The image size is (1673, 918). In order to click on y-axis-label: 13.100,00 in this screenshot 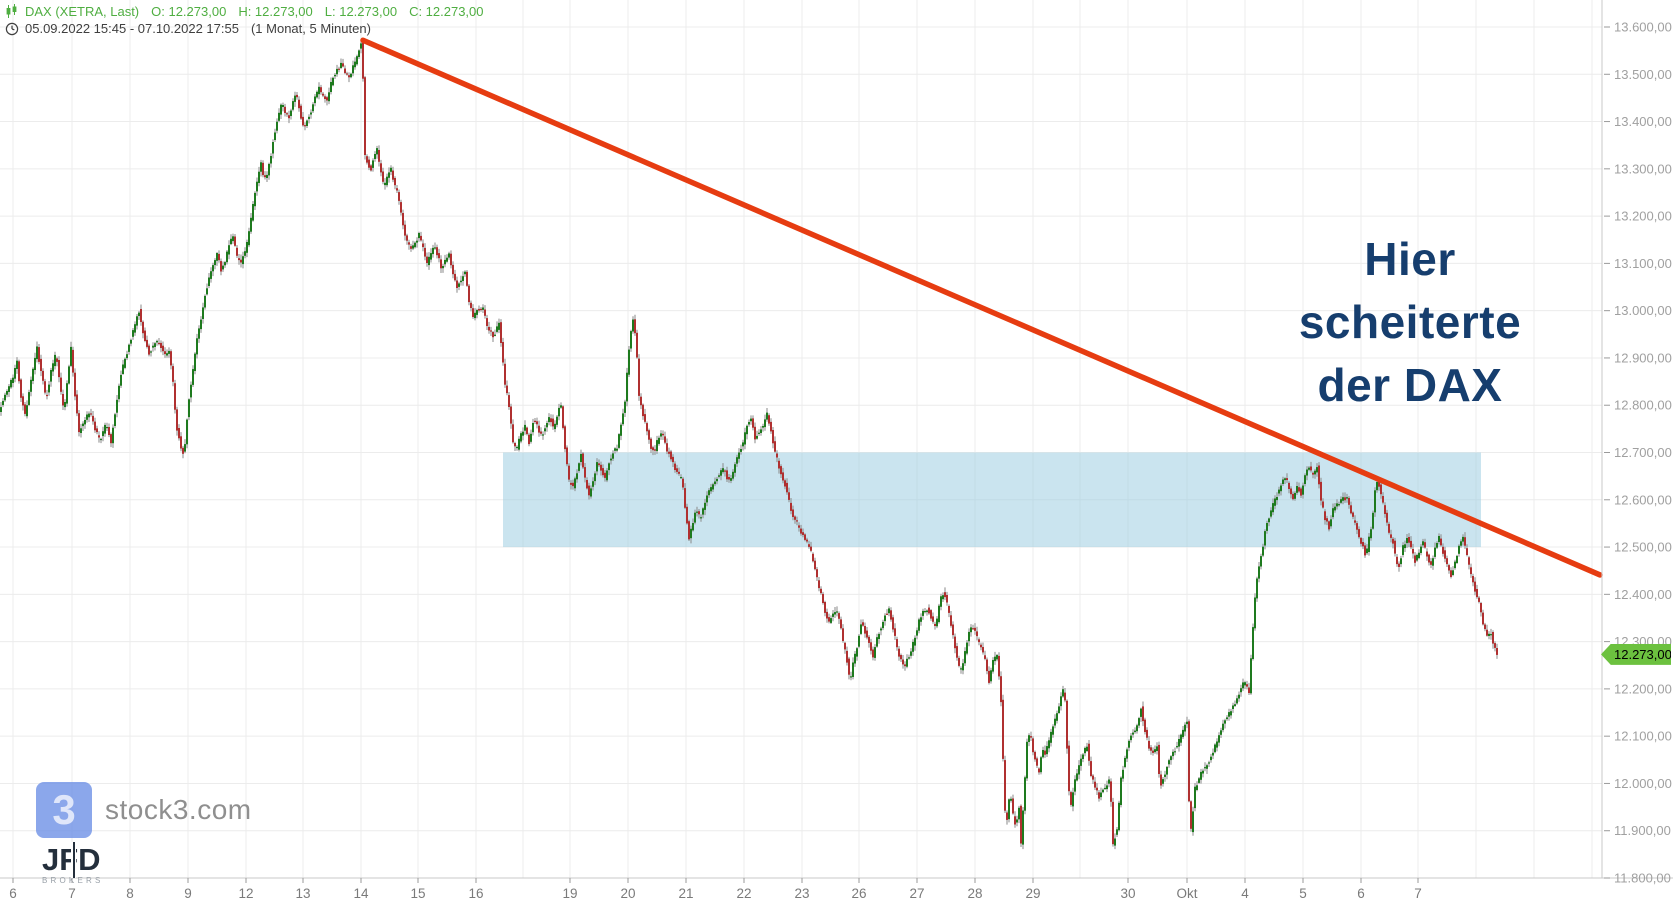, I will do `click(1643, 263)`.